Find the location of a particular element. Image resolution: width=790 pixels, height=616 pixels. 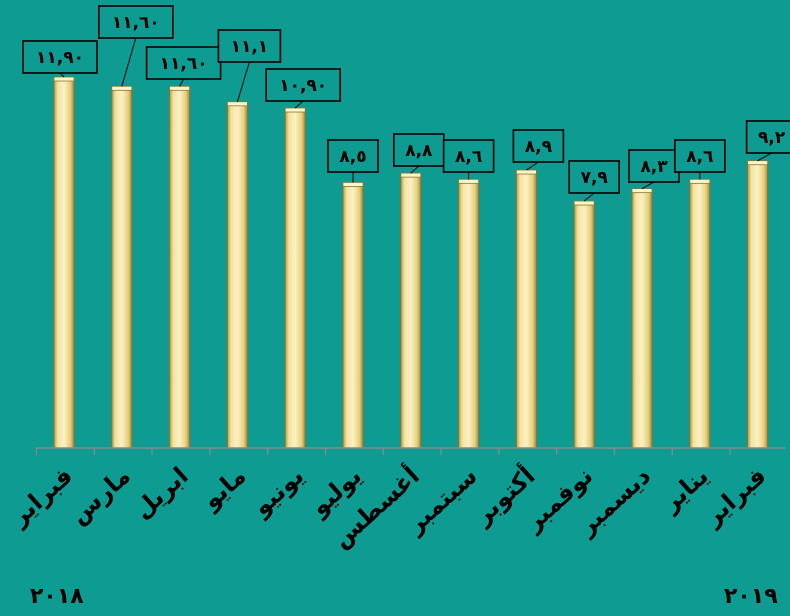

data-label: ٨,٣ is located at coordinates (654, 167).